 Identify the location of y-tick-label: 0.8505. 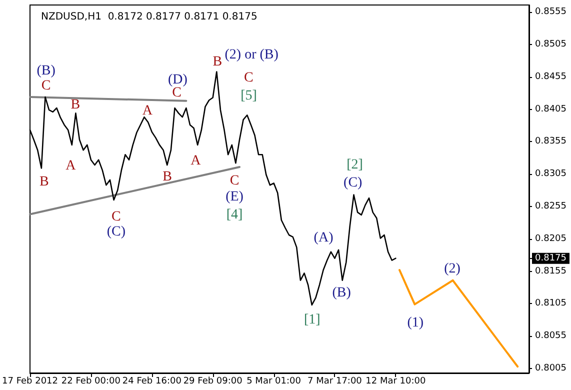
(550, 45).